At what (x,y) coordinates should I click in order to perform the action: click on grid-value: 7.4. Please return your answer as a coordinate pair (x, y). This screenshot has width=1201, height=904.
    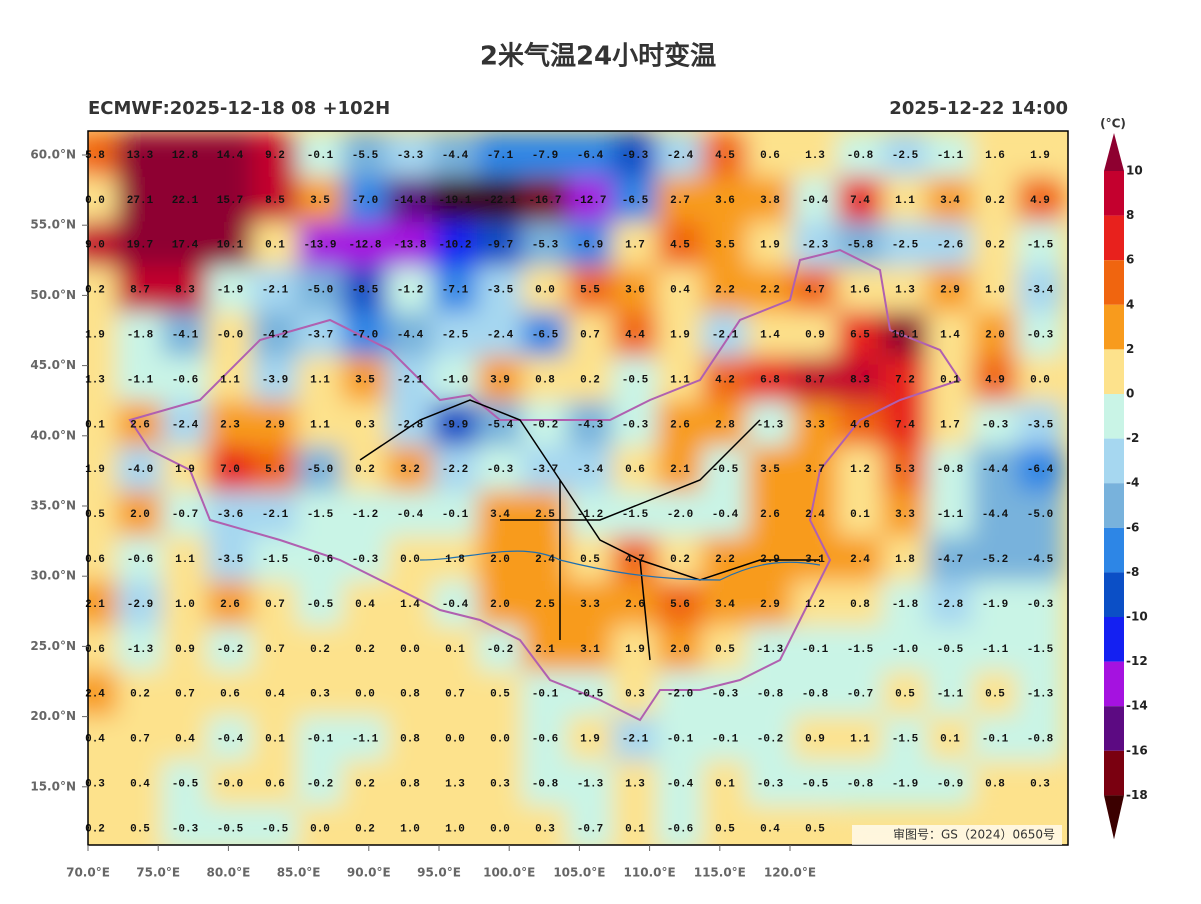
    Looking at the image, I should click on (905, 425).